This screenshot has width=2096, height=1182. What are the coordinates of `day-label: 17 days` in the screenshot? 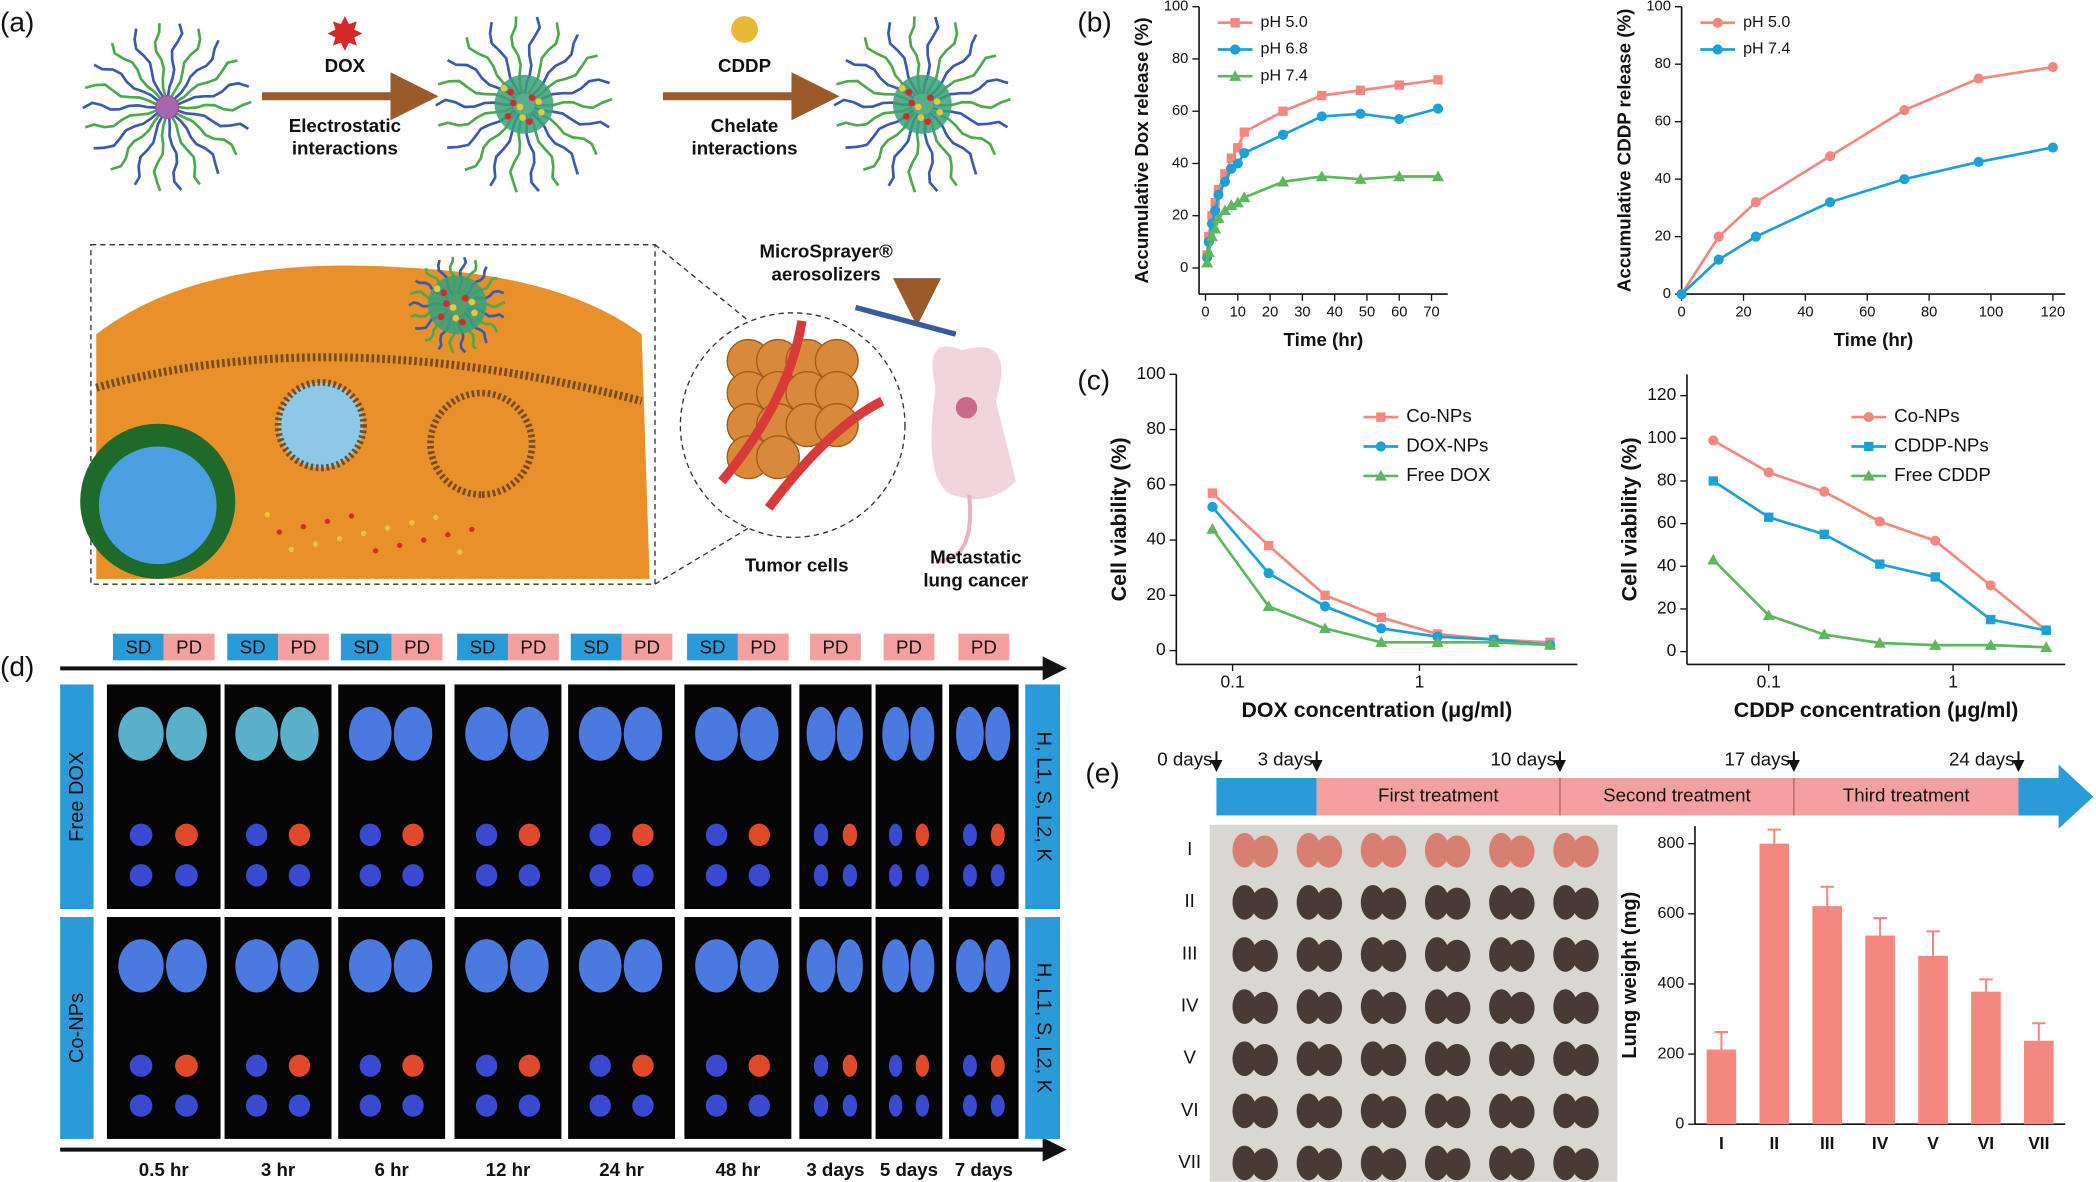 It's located at (1757, 759).